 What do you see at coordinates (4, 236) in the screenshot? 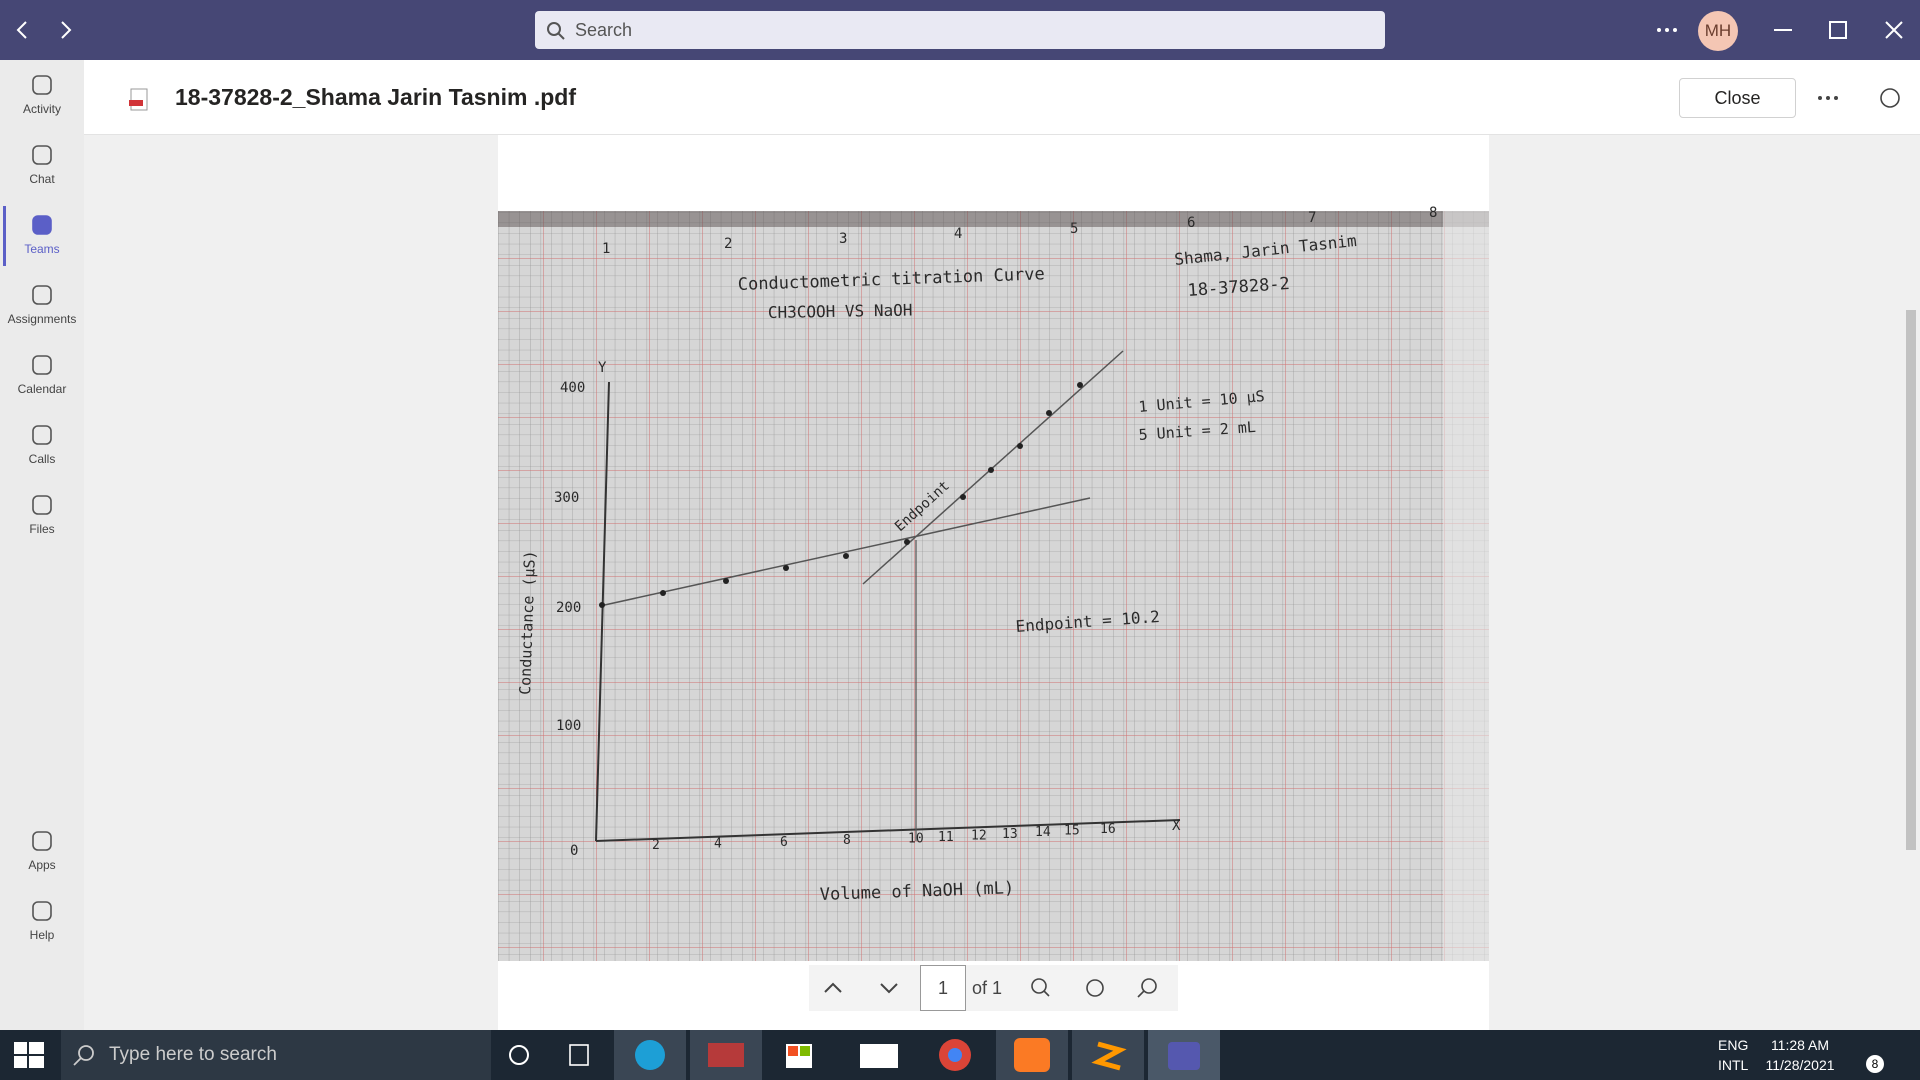
I see `active-indicator` at bounding box center [4, 236].